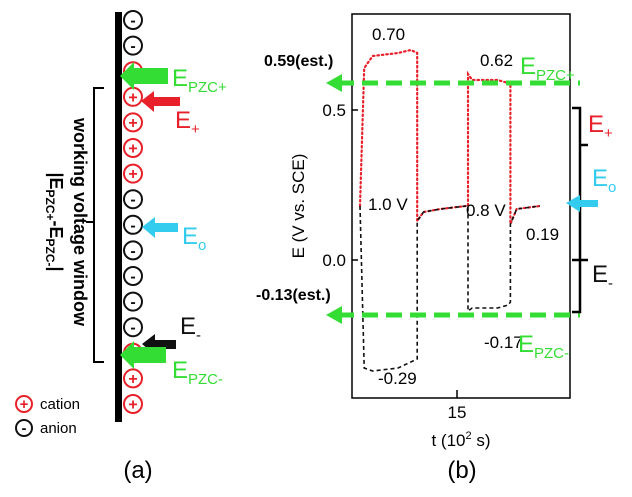 This screenshot has width=632, height=497. I want to click on y-tick-label-0.5: 0.5, so click(334, 110).